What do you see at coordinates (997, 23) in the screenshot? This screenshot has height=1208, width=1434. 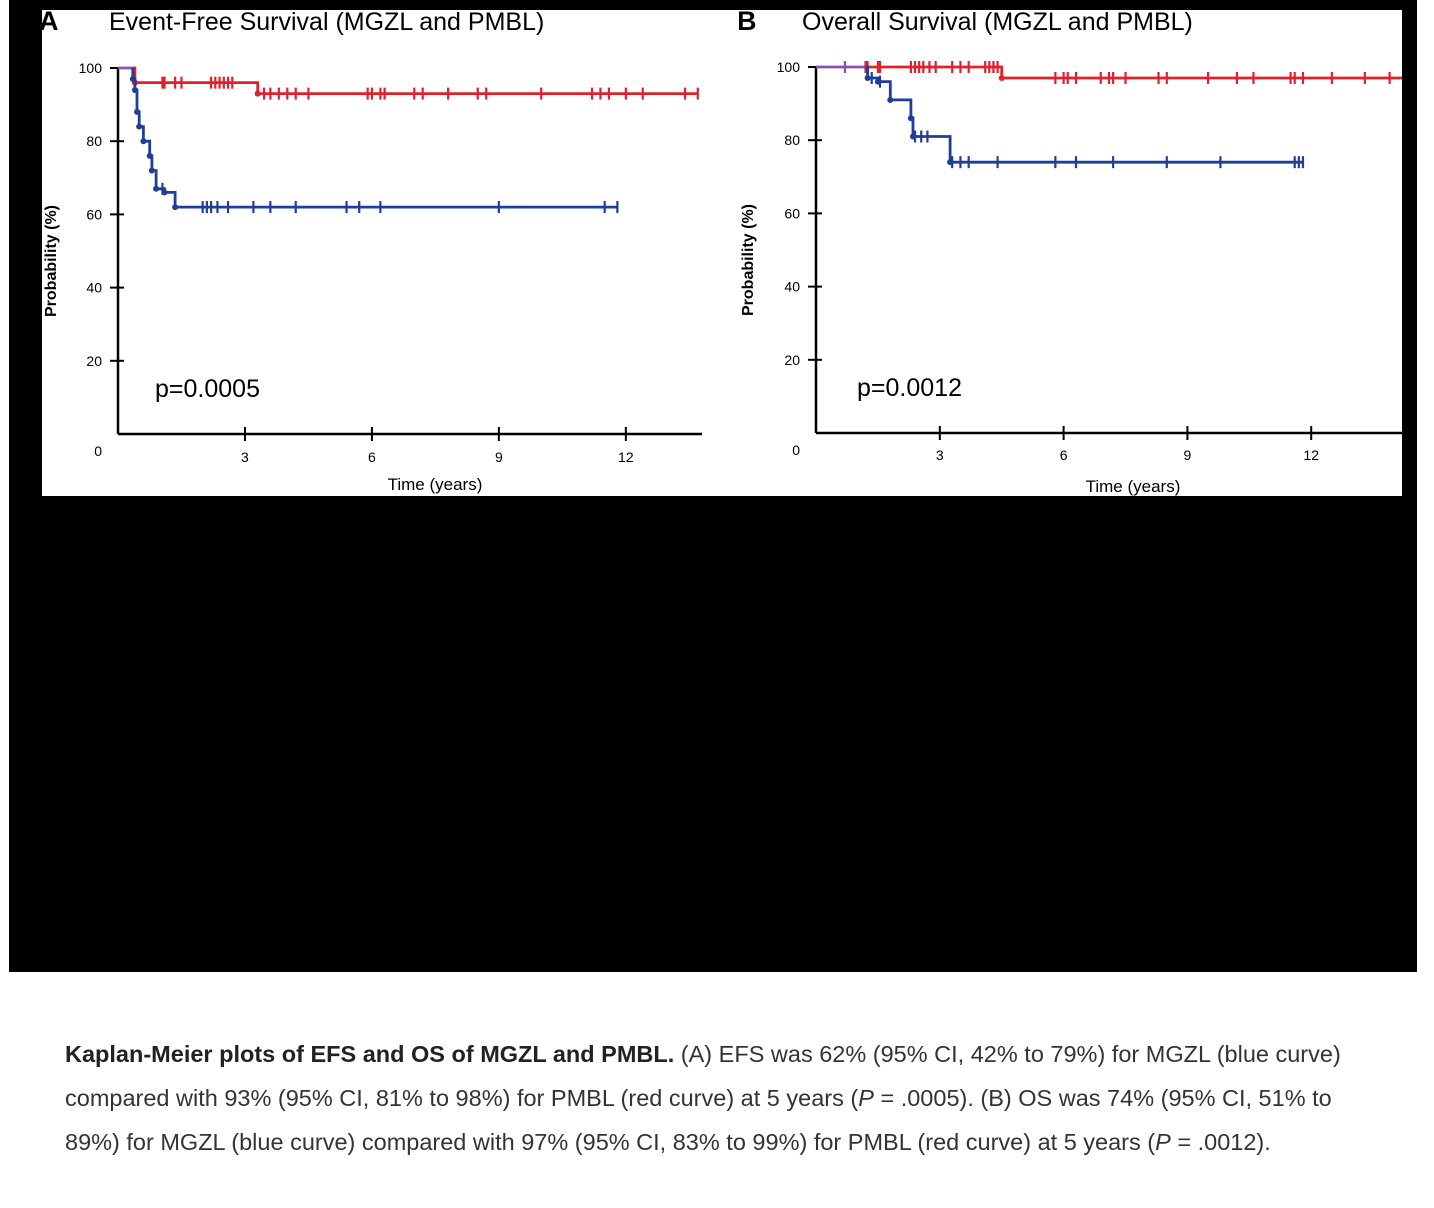 I see `chart-title: Overall Survival (MGZL and PMBL)` at bounding box center [997, 23].